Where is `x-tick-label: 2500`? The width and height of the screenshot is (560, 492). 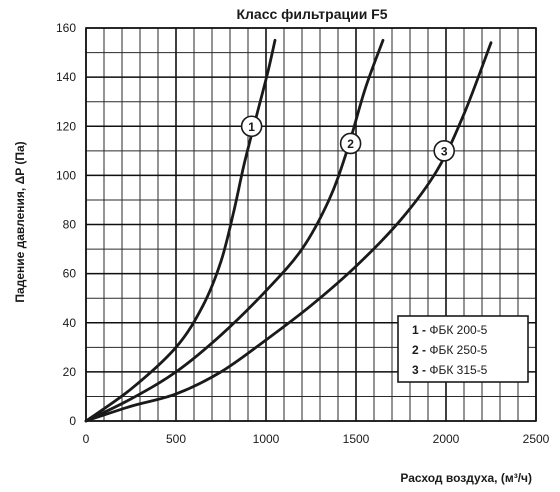 x-tick-label: 2500 is located at coordinates (536, 439).